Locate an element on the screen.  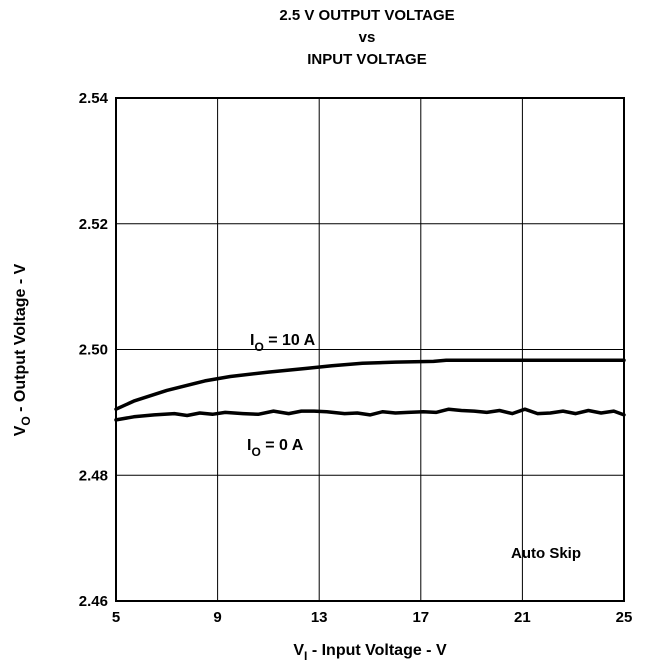
y-tick-label: 2.46 is located at coordinates (93, 601).